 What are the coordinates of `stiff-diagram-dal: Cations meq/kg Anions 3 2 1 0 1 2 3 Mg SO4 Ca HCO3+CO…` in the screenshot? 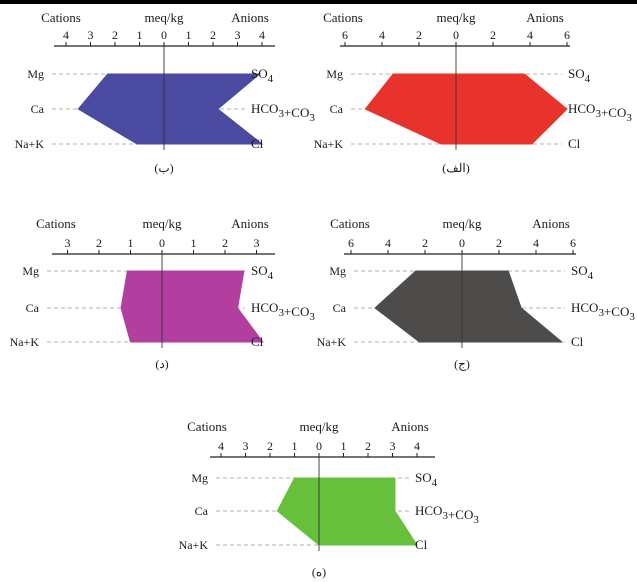 It's located at (159, 295).